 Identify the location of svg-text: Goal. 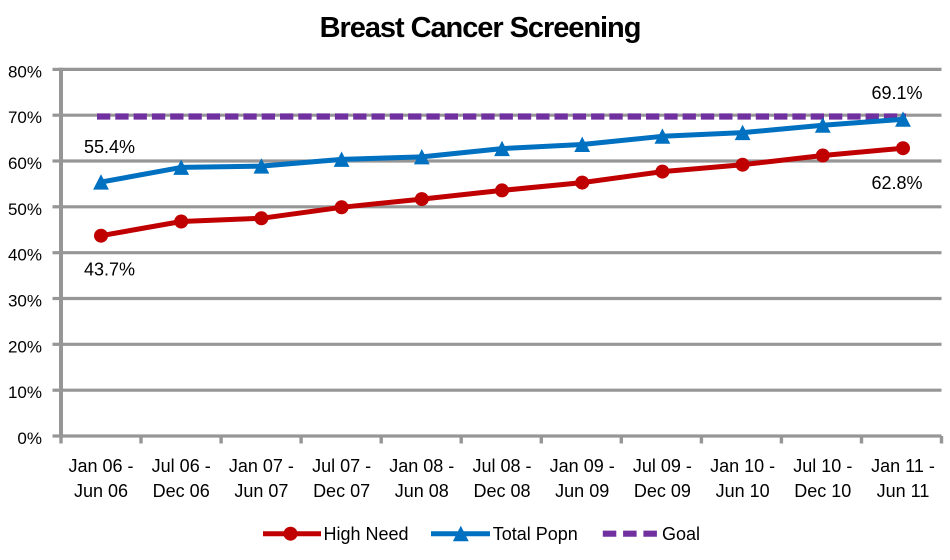
(681, 534).